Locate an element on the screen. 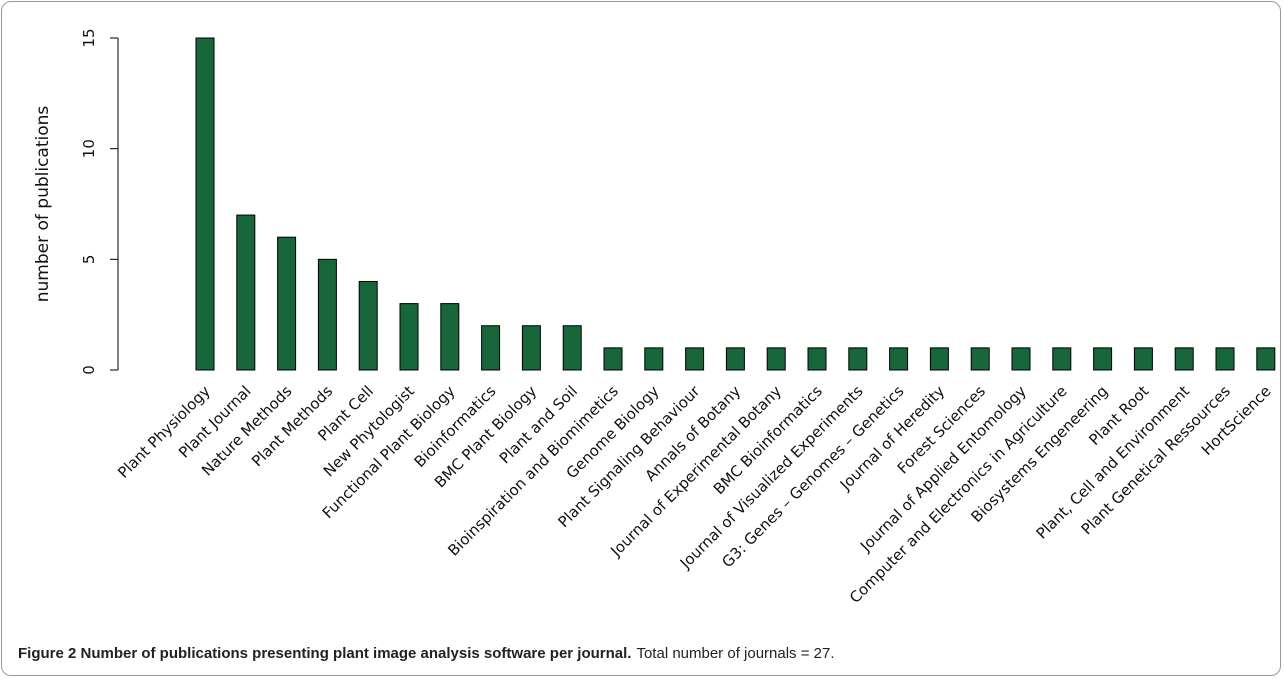  caption-text: Total number of journals = 27. is located at coordinates (735, 653).